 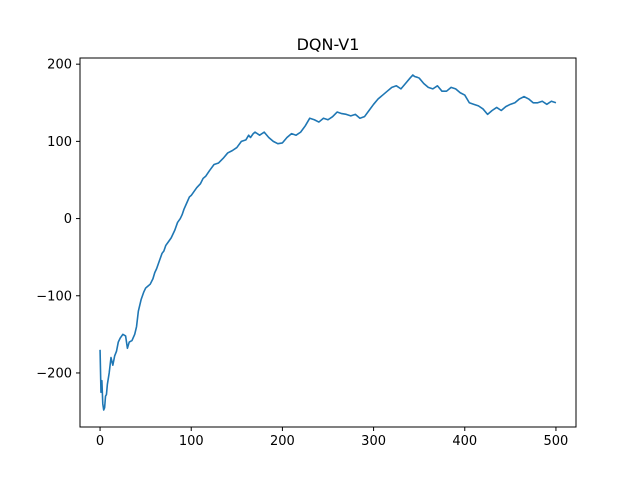 What do you see at coordinates (373, 441) in the screenshot?
I see `x-tick-label: 300` at bounding box center [373, 441].